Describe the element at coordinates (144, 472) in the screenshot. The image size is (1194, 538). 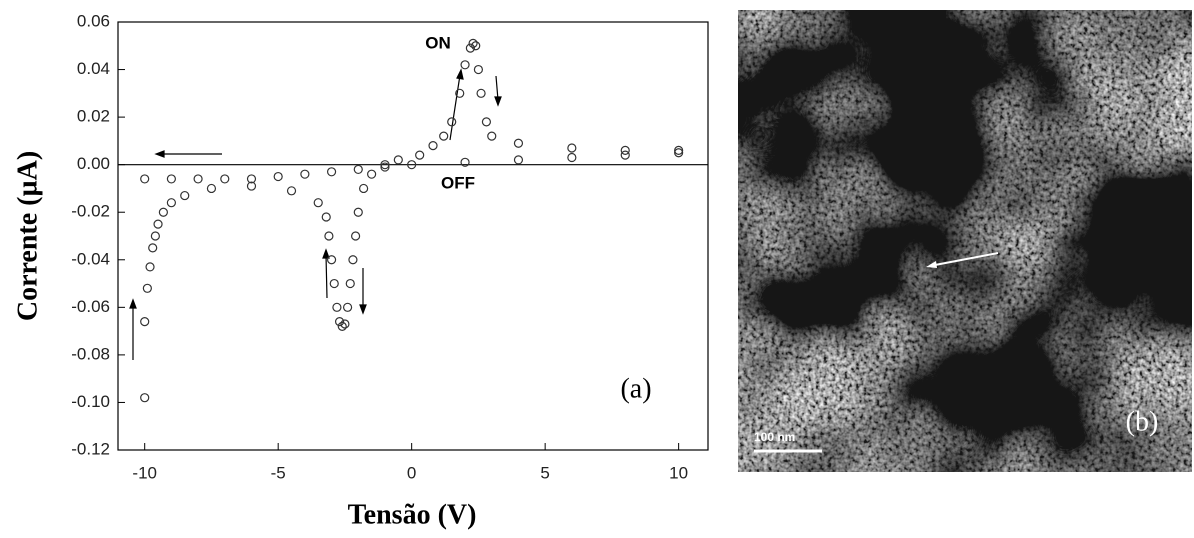
I see `x-tick-label: -10` at that location.